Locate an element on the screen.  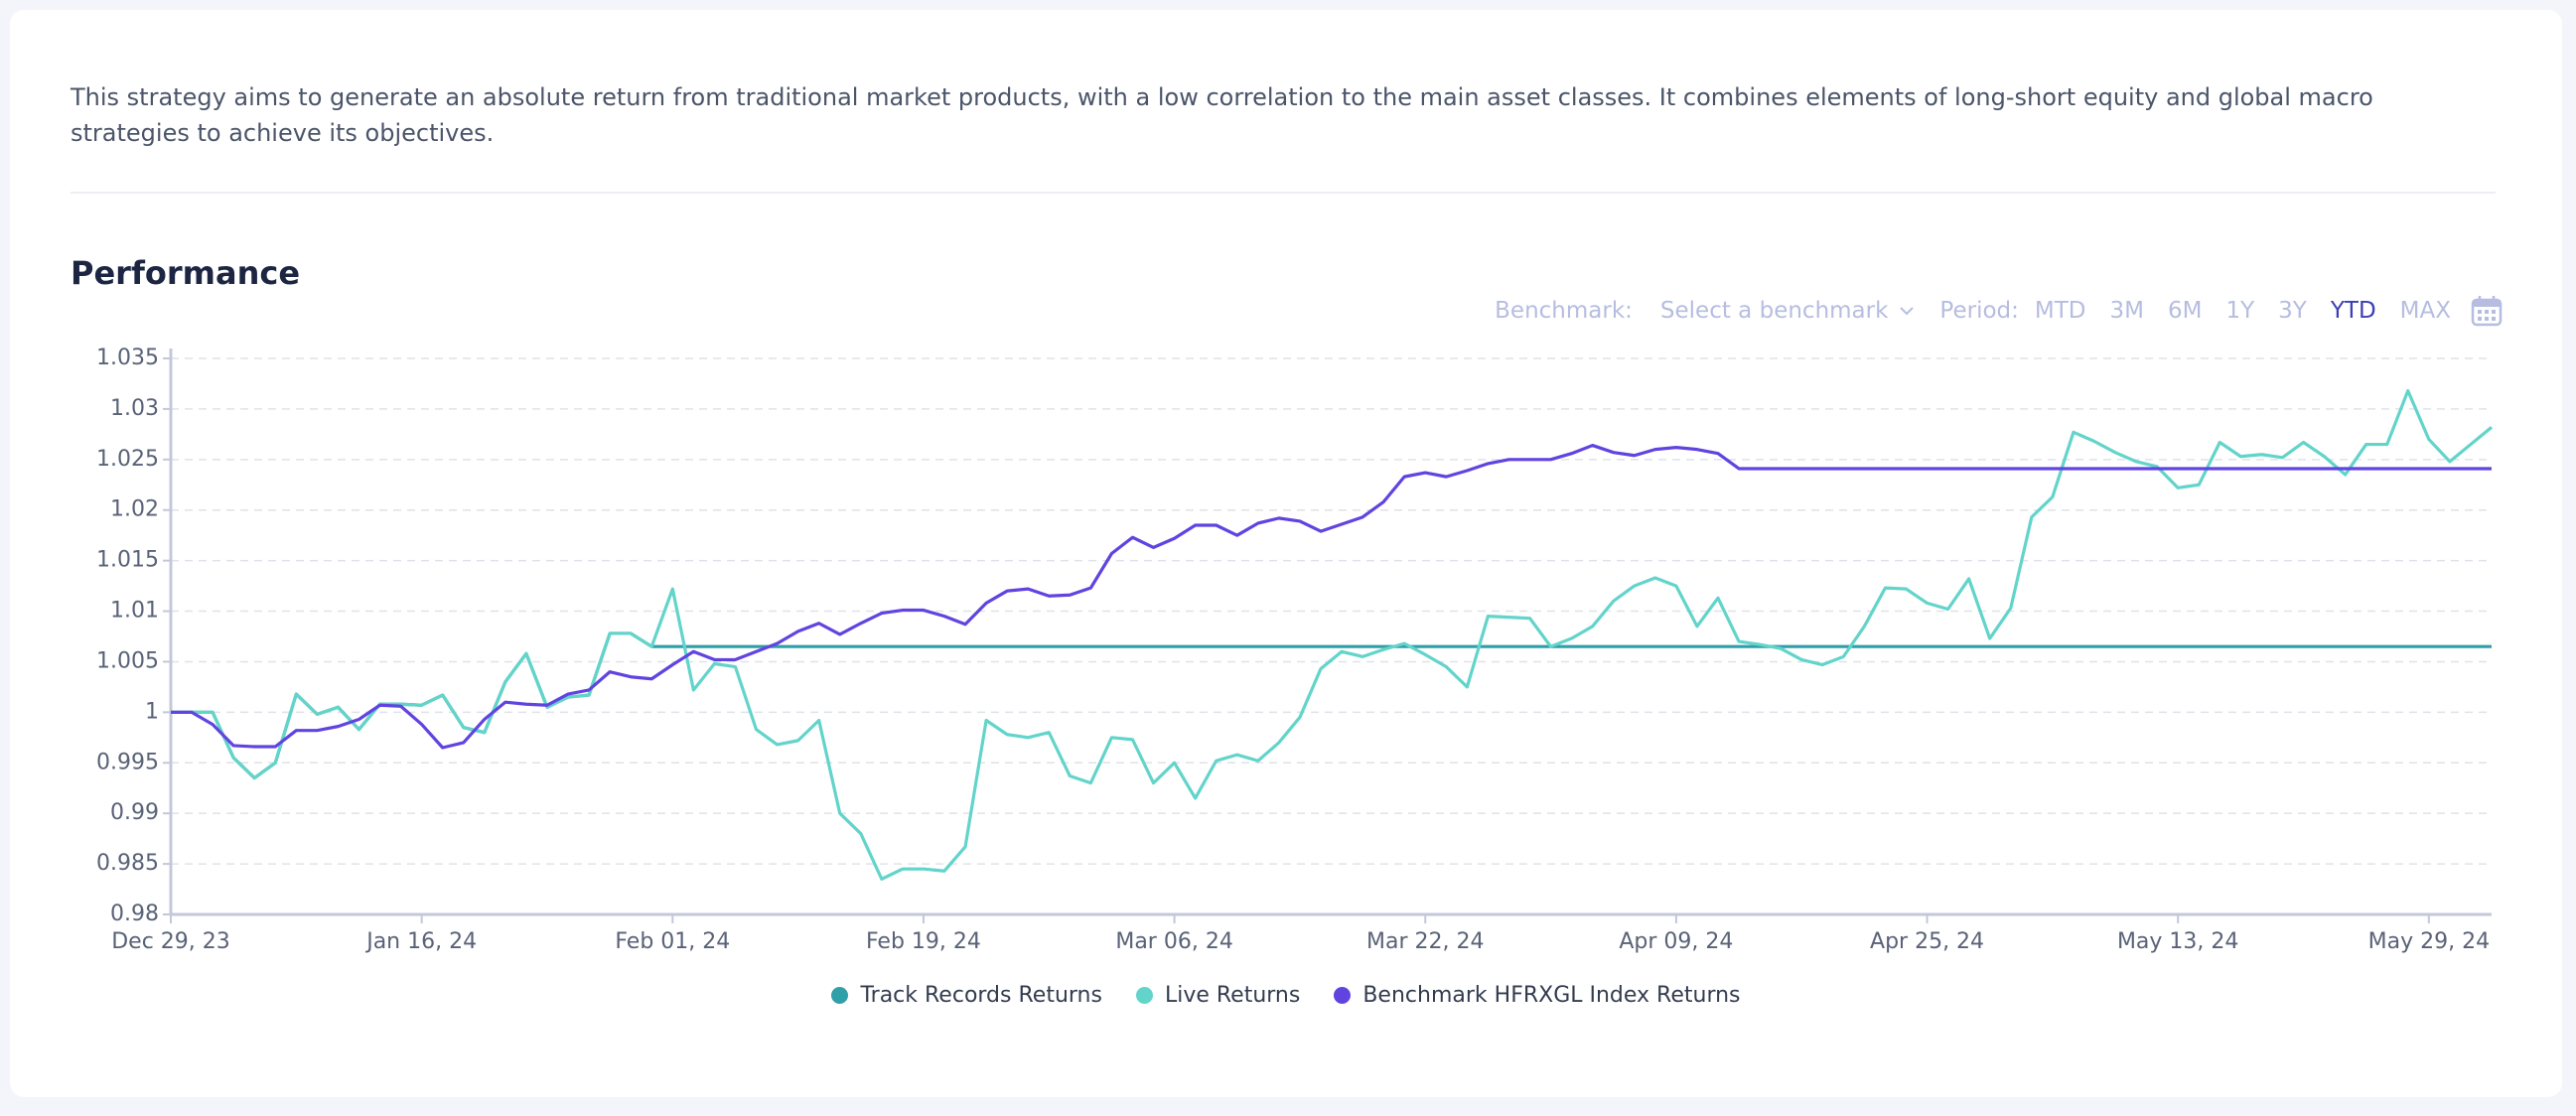
x-tick-label: Jan 16, 24 is located at coordinates (420, 942).